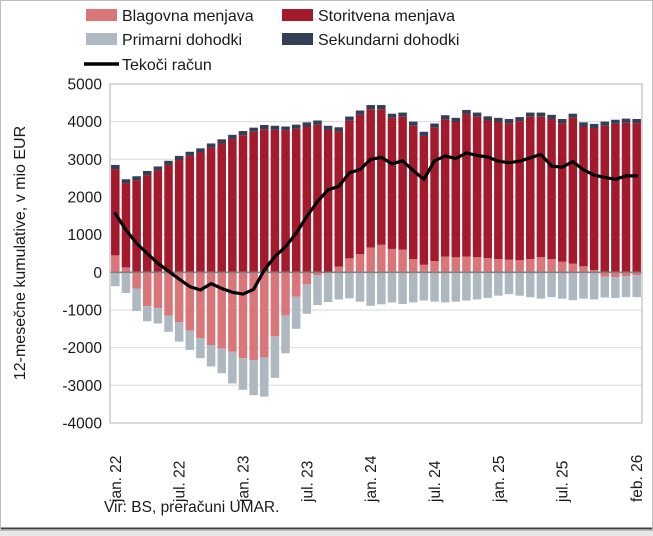 The width and height of the screenshot is (653, 536). What do you see at coordinates (328, 127) in the screenshot?
I see `sekundarni-dohodki-bar-m20` at bounding box center [328, 127].